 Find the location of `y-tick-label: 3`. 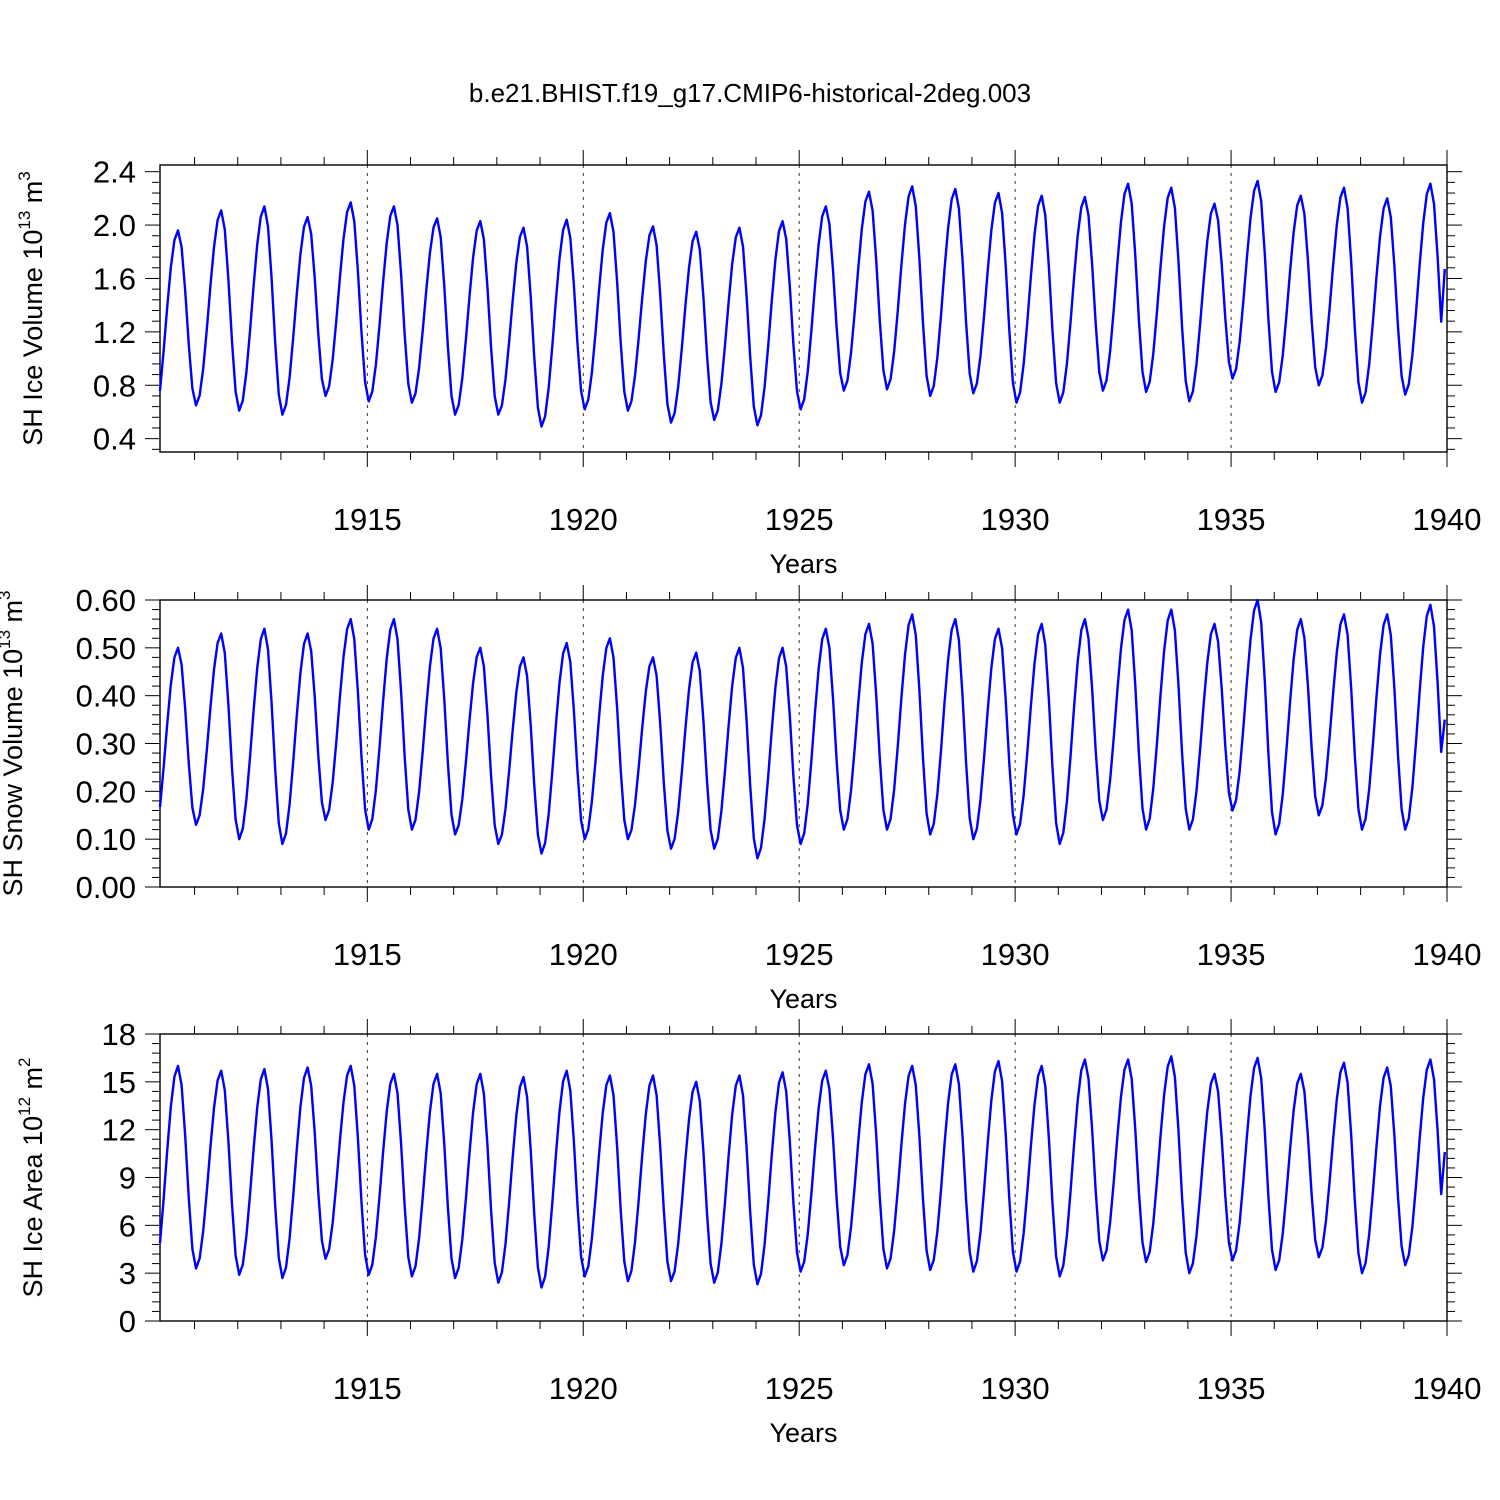

y-tick-label: 3 is located at coordinates (127, 1273).